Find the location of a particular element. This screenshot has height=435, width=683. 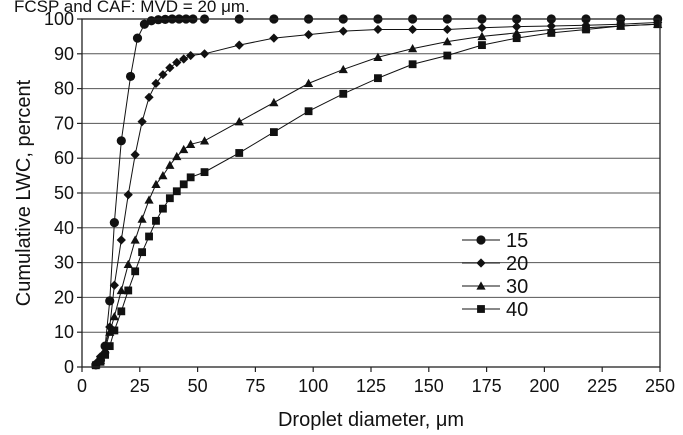

y-tick-label: 30 is located at coordinates (64, 263).